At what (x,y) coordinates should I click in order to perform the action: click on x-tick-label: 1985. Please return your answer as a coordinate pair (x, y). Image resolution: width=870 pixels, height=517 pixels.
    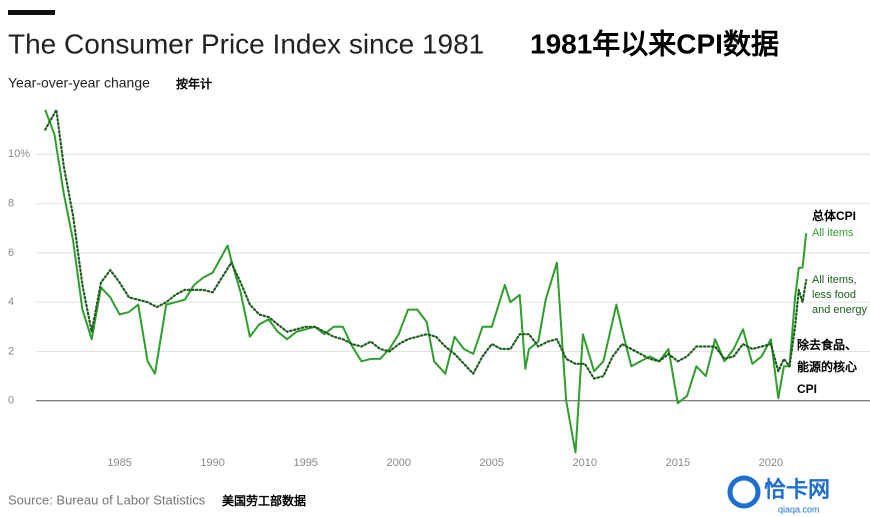
    Looking at the image, I should click on (119, 463).